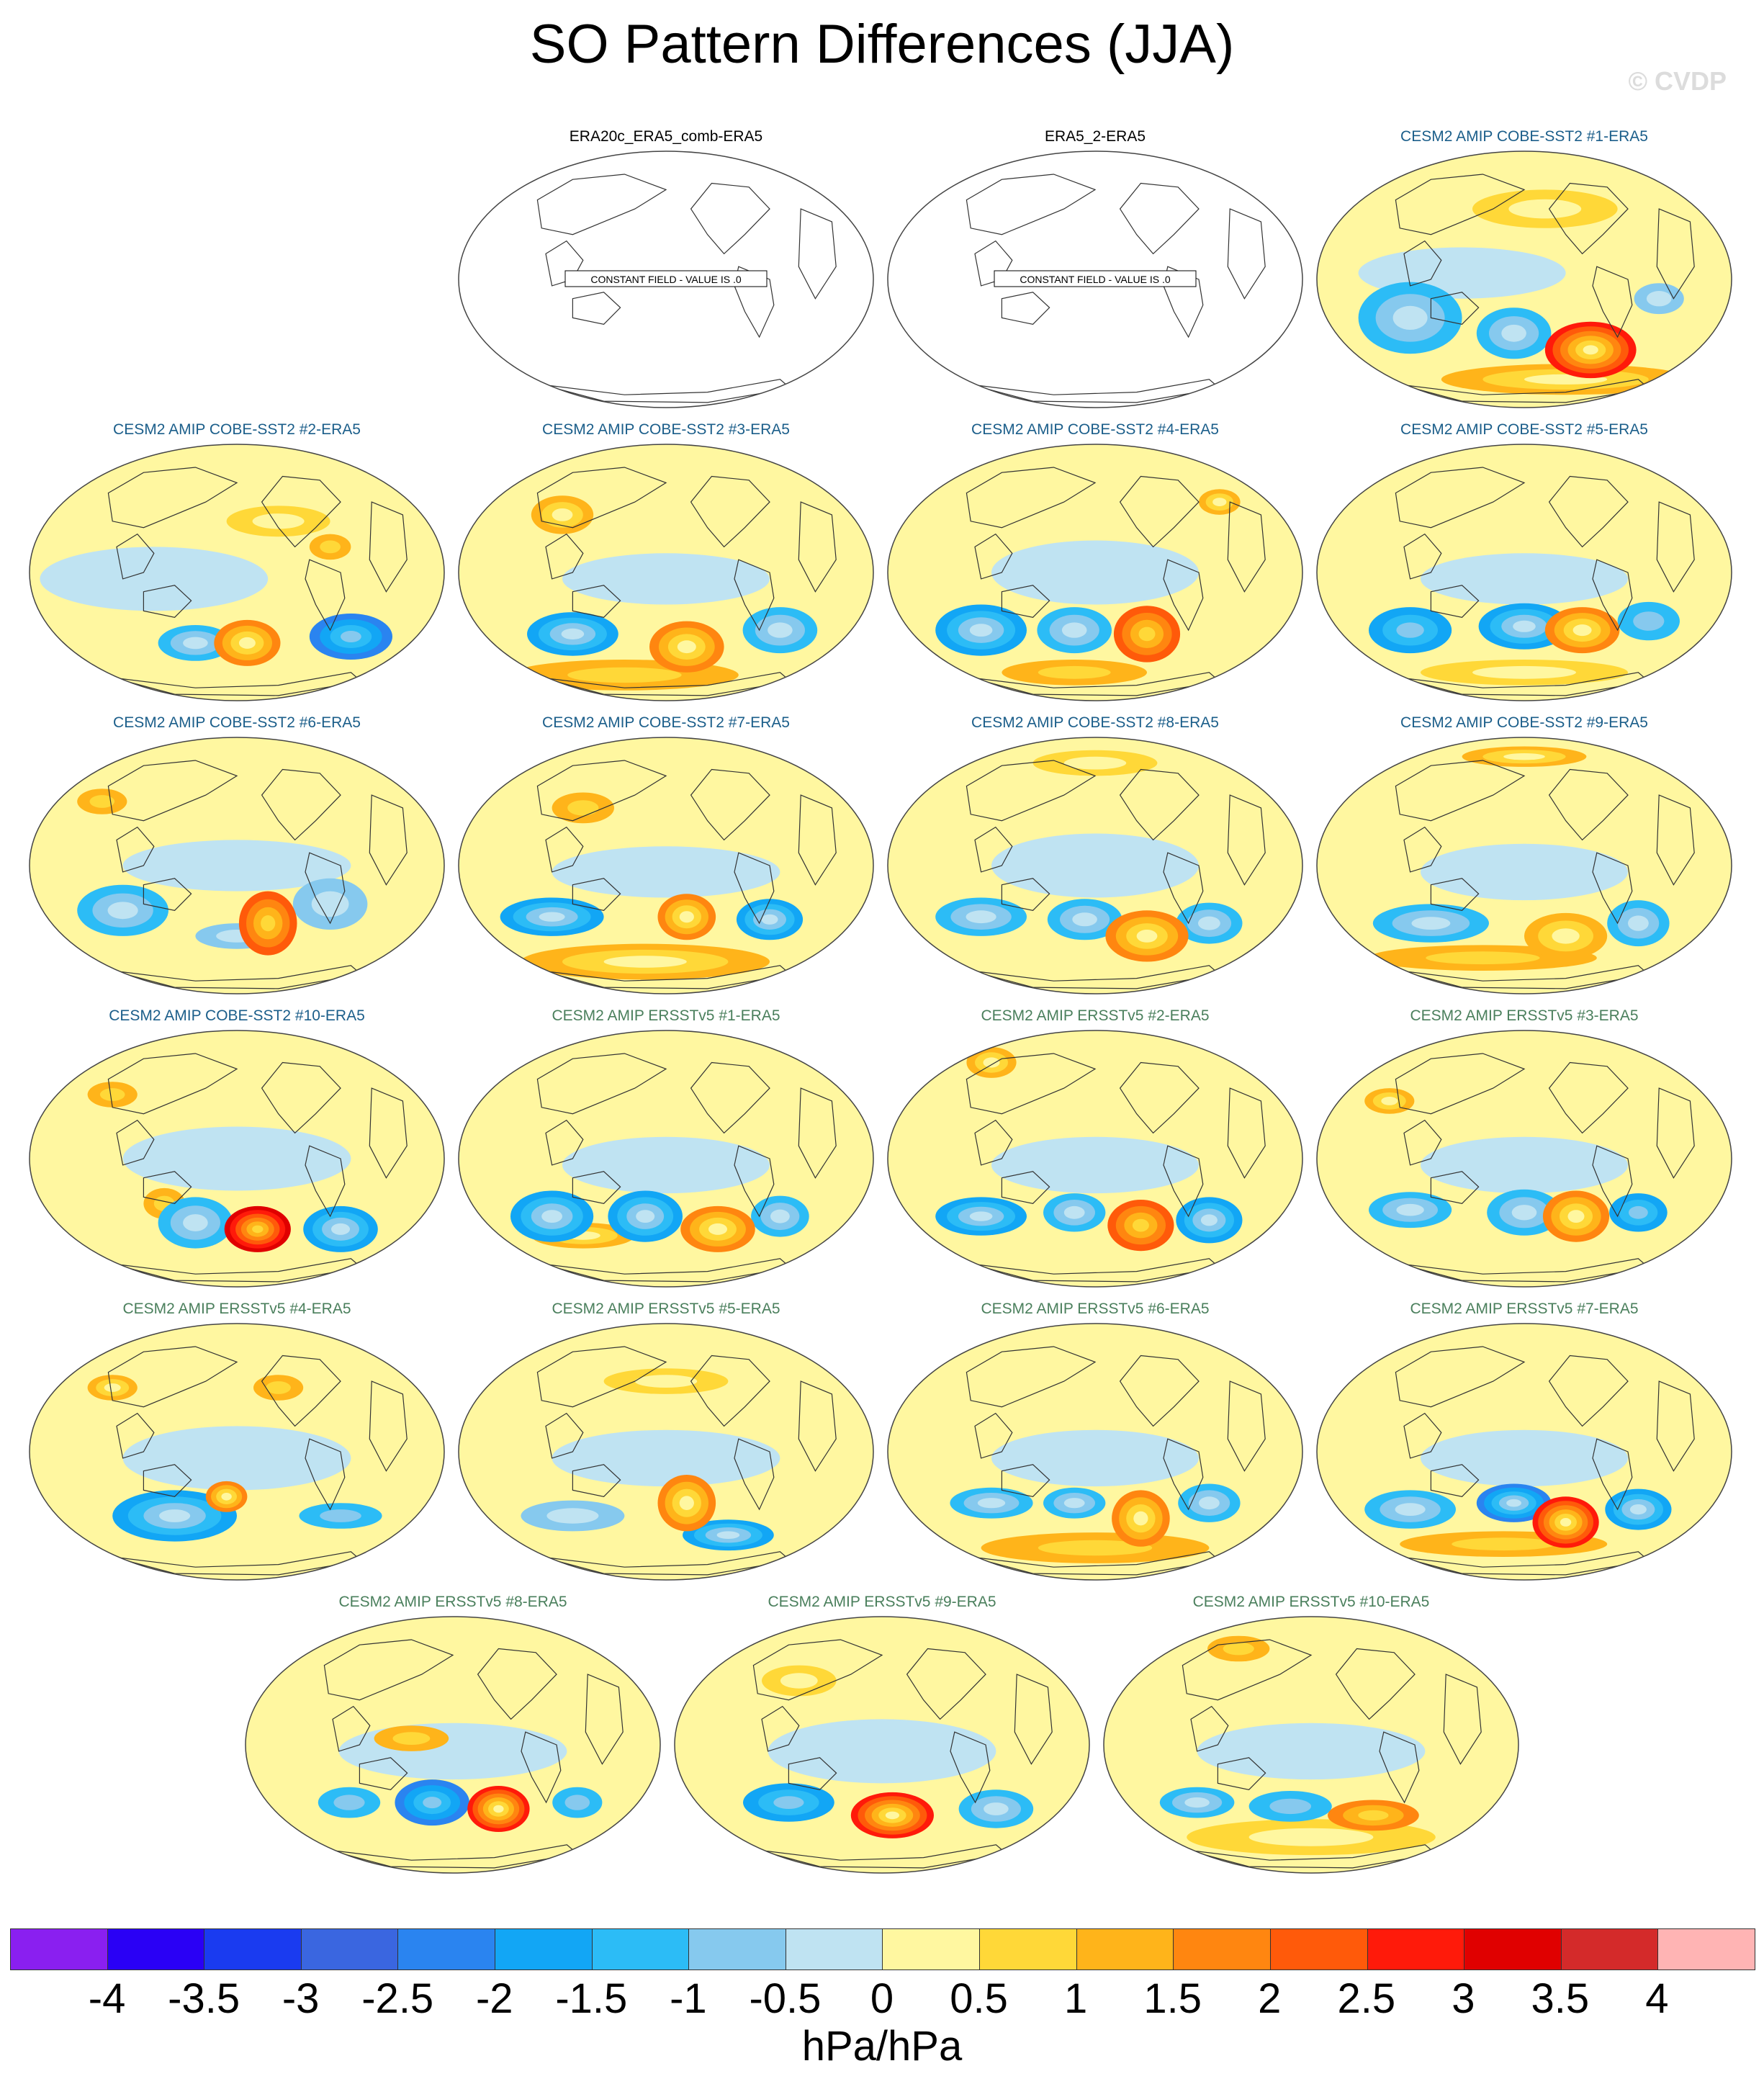 The image size is (1764, 2084). What do you see at coordinates (1270, 1998) in the screenshot?
I see `colorbar-tick-label: 2` at bounding box center [1270, 1998].